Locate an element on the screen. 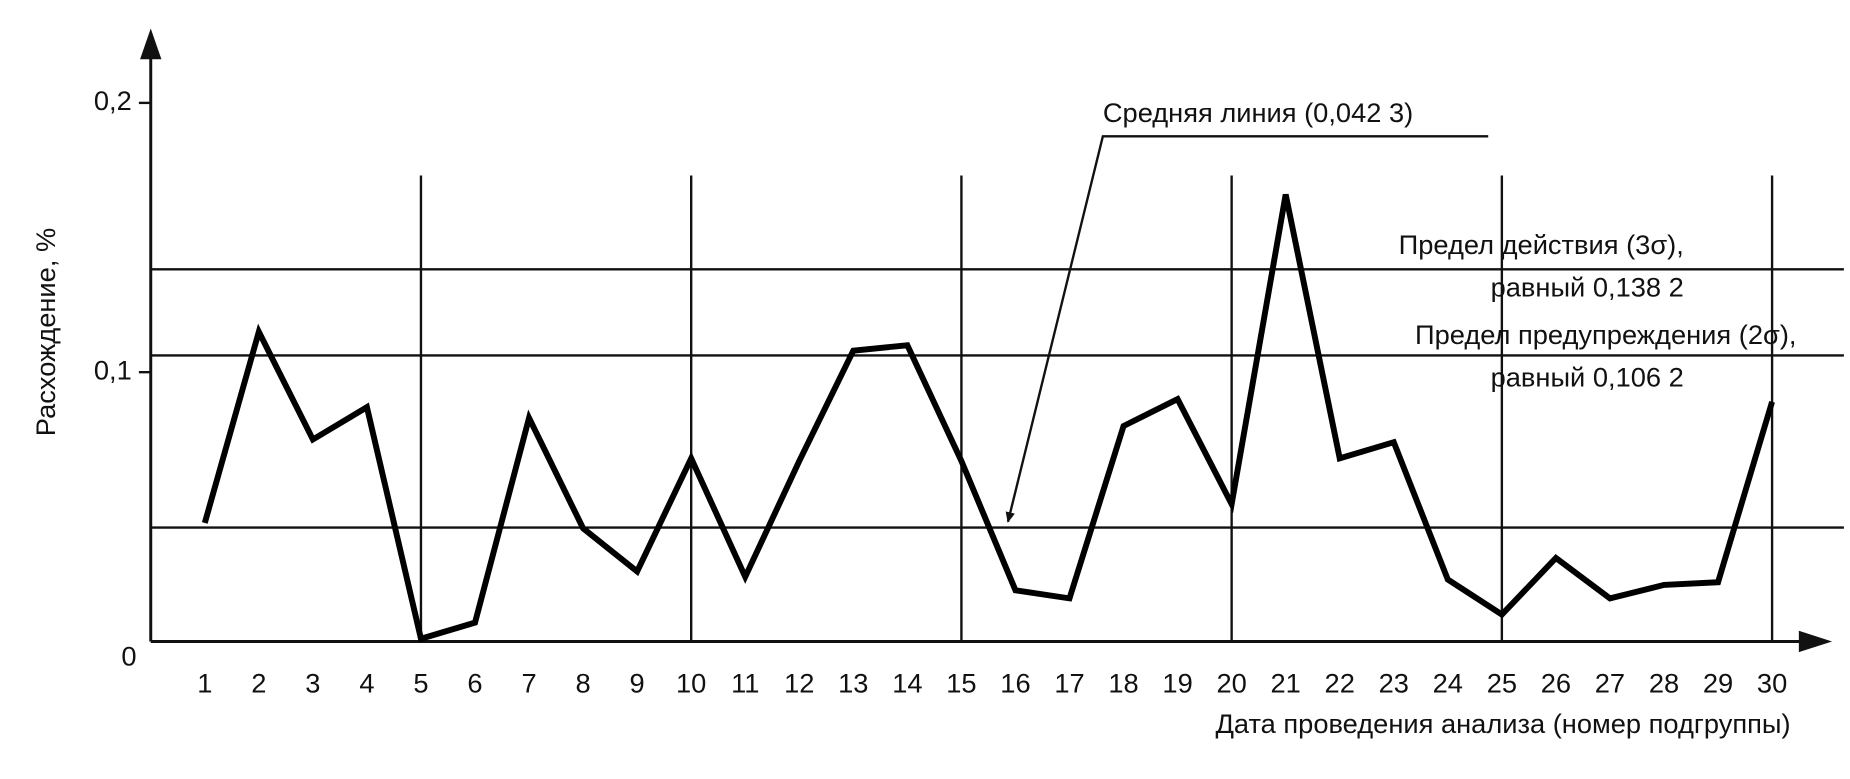 This screenshot has width=1850, height=779. x-tick-label: 14 is located at coordinates (907, 683).